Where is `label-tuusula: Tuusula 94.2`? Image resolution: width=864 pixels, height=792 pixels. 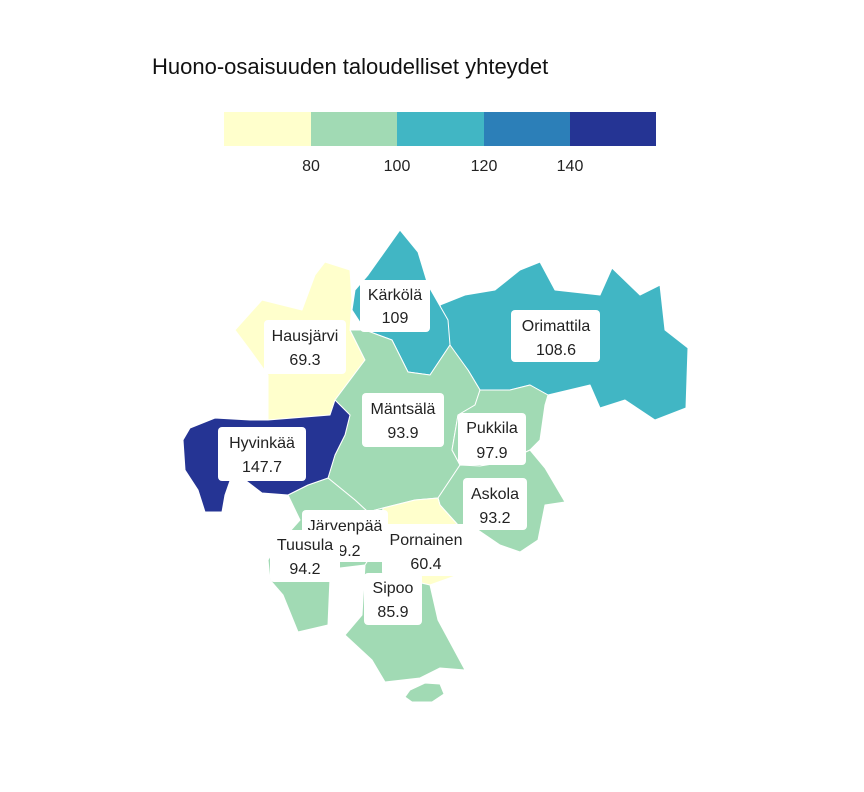
label-tuusula: Tuusula 94.2 is located at coordinates (305, 556).